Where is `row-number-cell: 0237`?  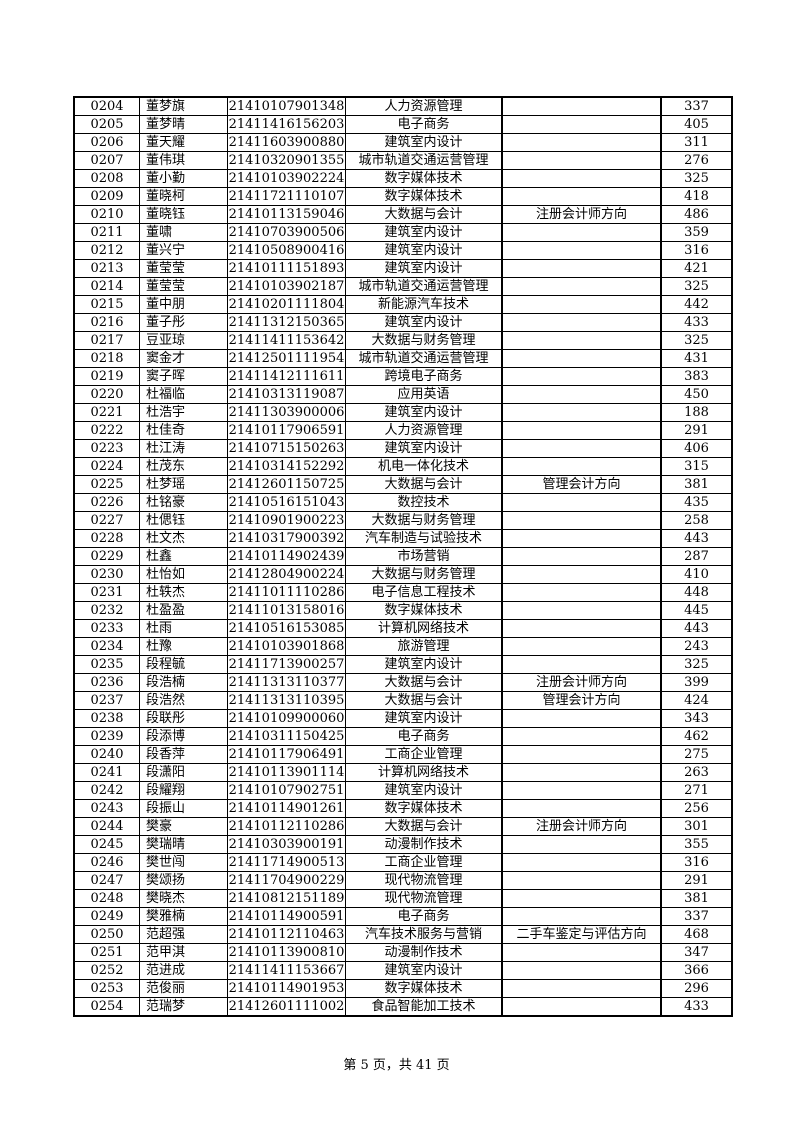
row-number-cell: 0237 is located at coordinates (106, 700).